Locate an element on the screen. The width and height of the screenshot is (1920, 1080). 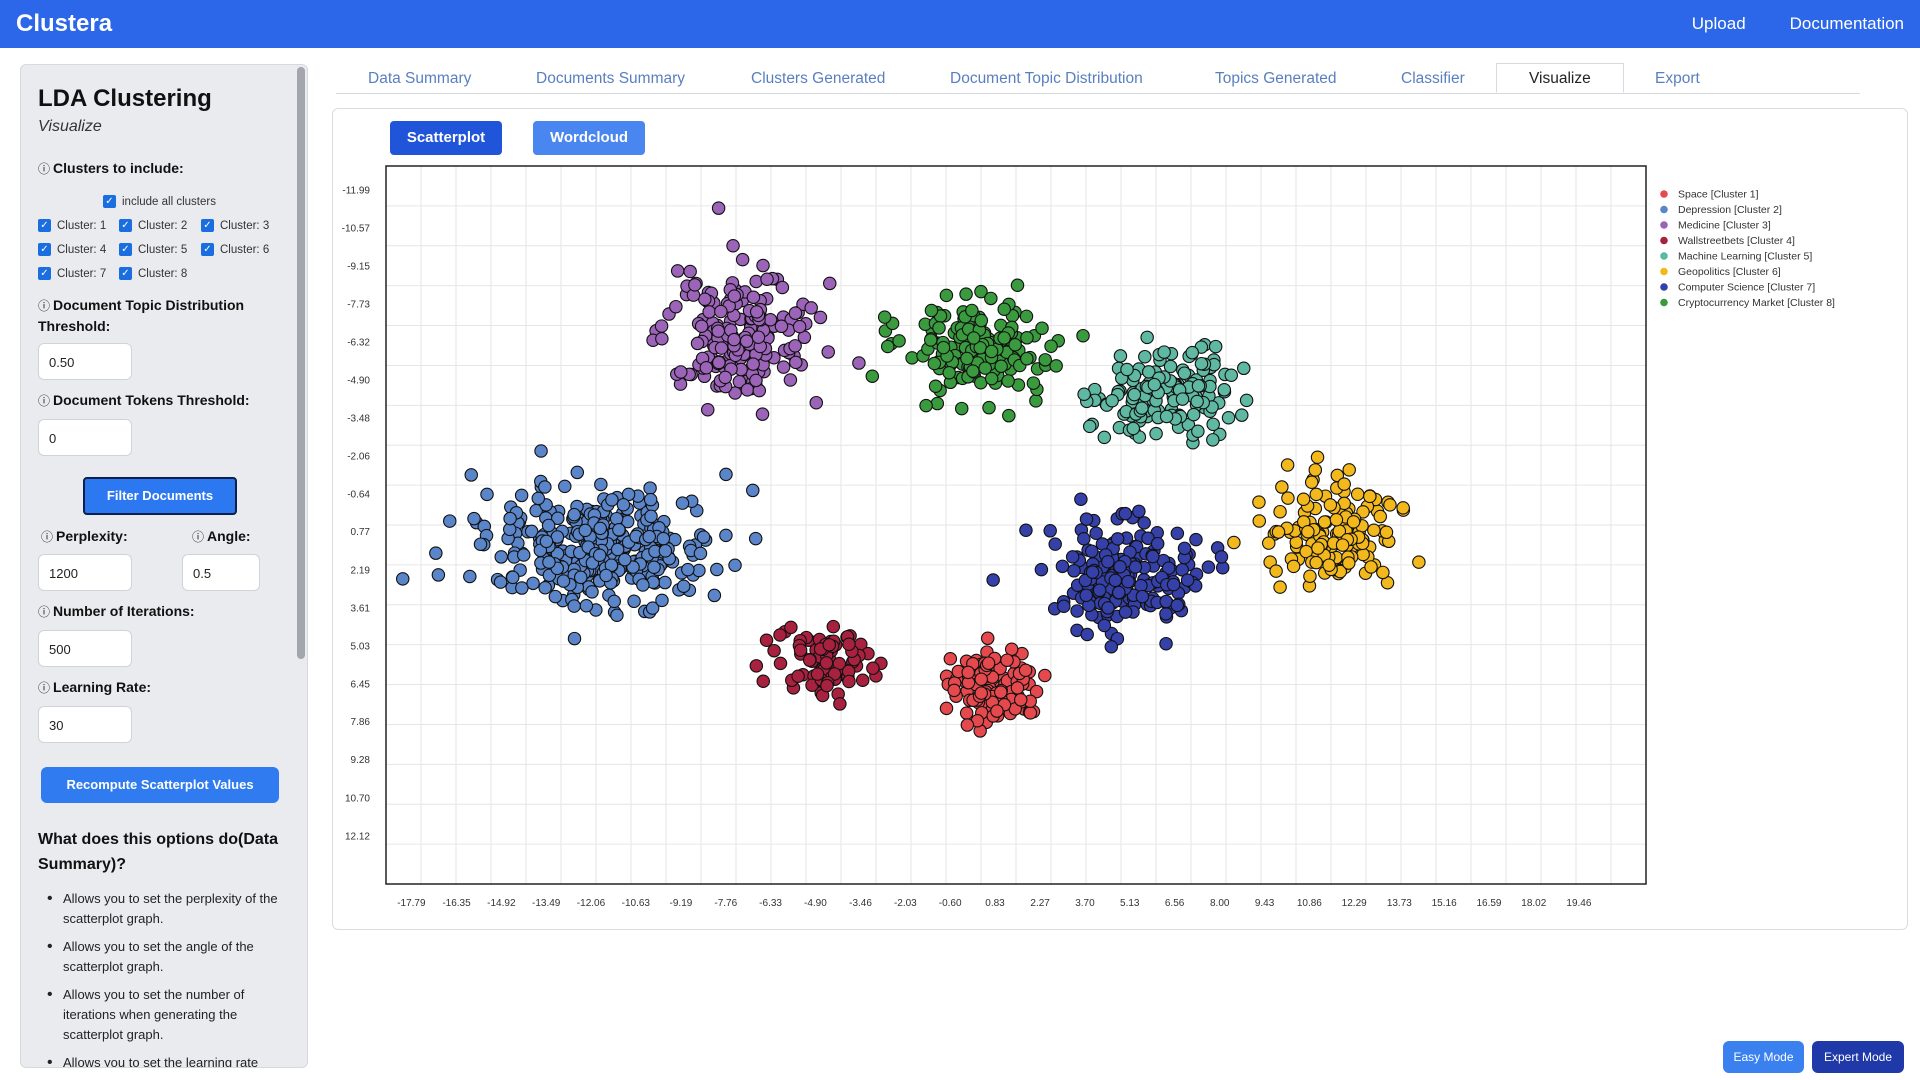
cluster-2-checkbox: ✓ Cluster: 2 is located at coordinates (153, 225).